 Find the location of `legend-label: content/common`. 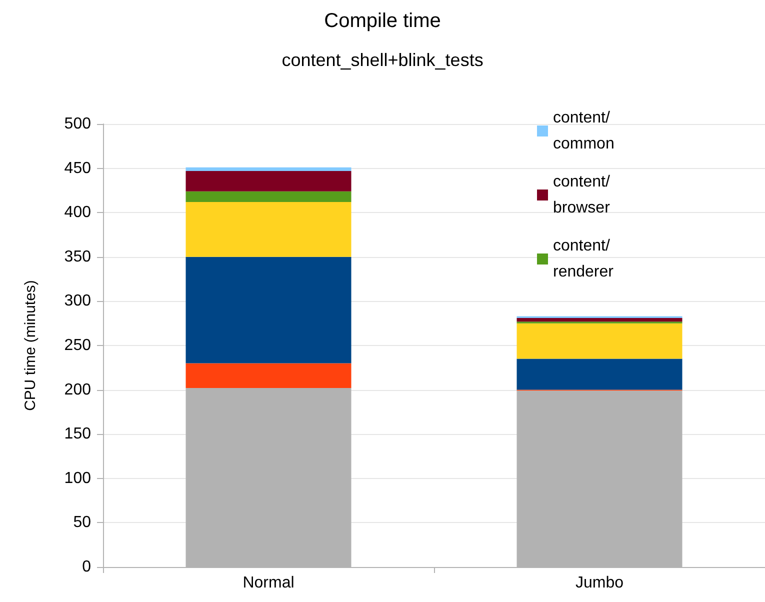

legend-label: content/common is located at coordinates (583, 131).